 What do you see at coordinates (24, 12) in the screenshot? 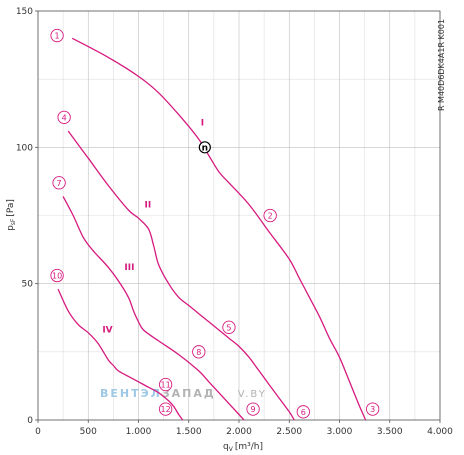
I see `y-tick-label: 150` at bounding box center [24, 12].